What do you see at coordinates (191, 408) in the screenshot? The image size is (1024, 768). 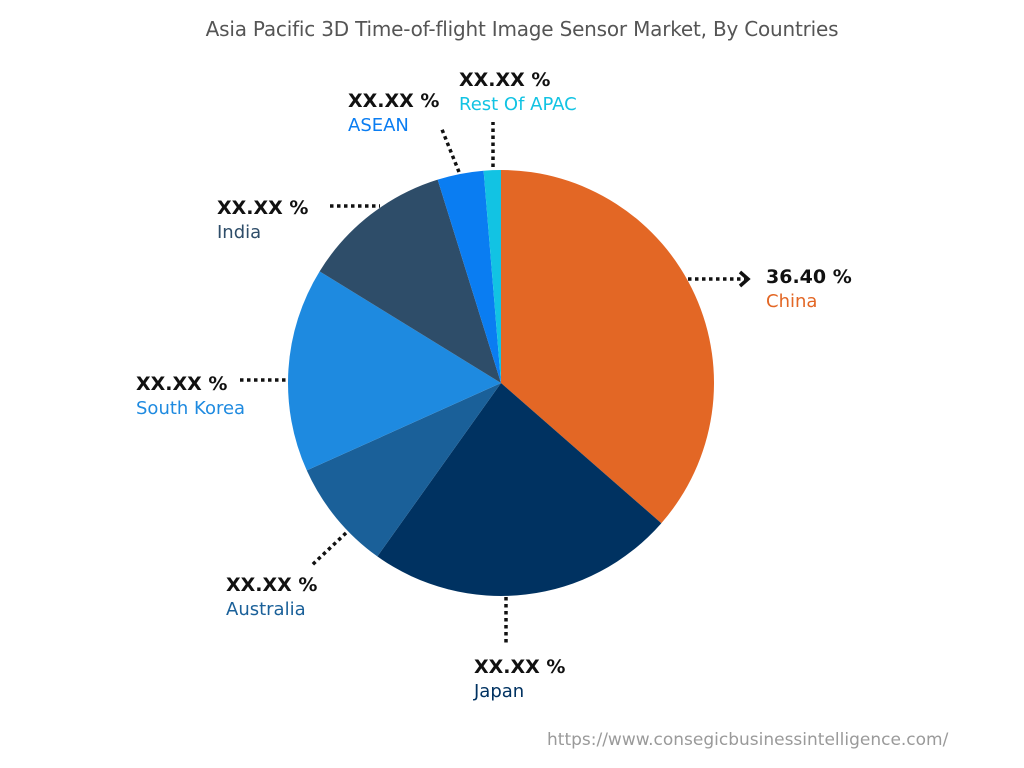 I see `callout-label: South Korea` at bounding box center [191, 408].